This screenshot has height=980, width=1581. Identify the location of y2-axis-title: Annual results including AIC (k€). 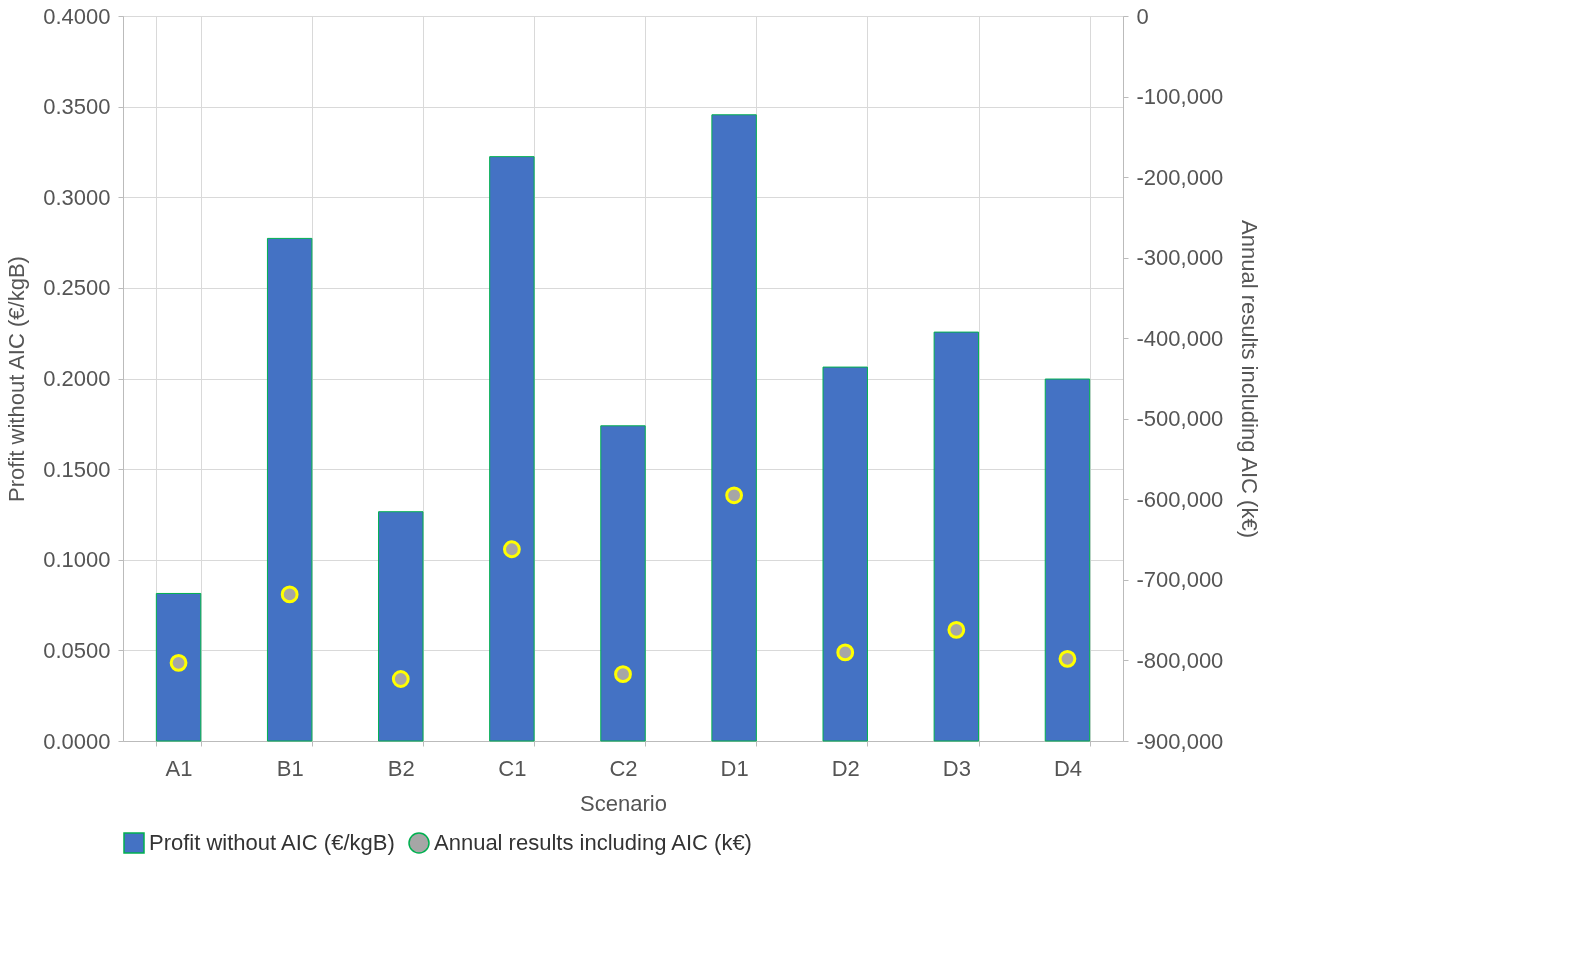
(1250, 379).